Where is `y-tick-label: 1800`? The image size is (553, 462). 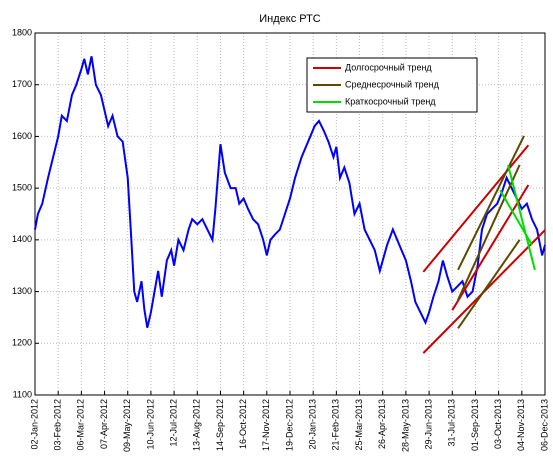 y-tick-label: 1800 is located at coordinates (22, 32).